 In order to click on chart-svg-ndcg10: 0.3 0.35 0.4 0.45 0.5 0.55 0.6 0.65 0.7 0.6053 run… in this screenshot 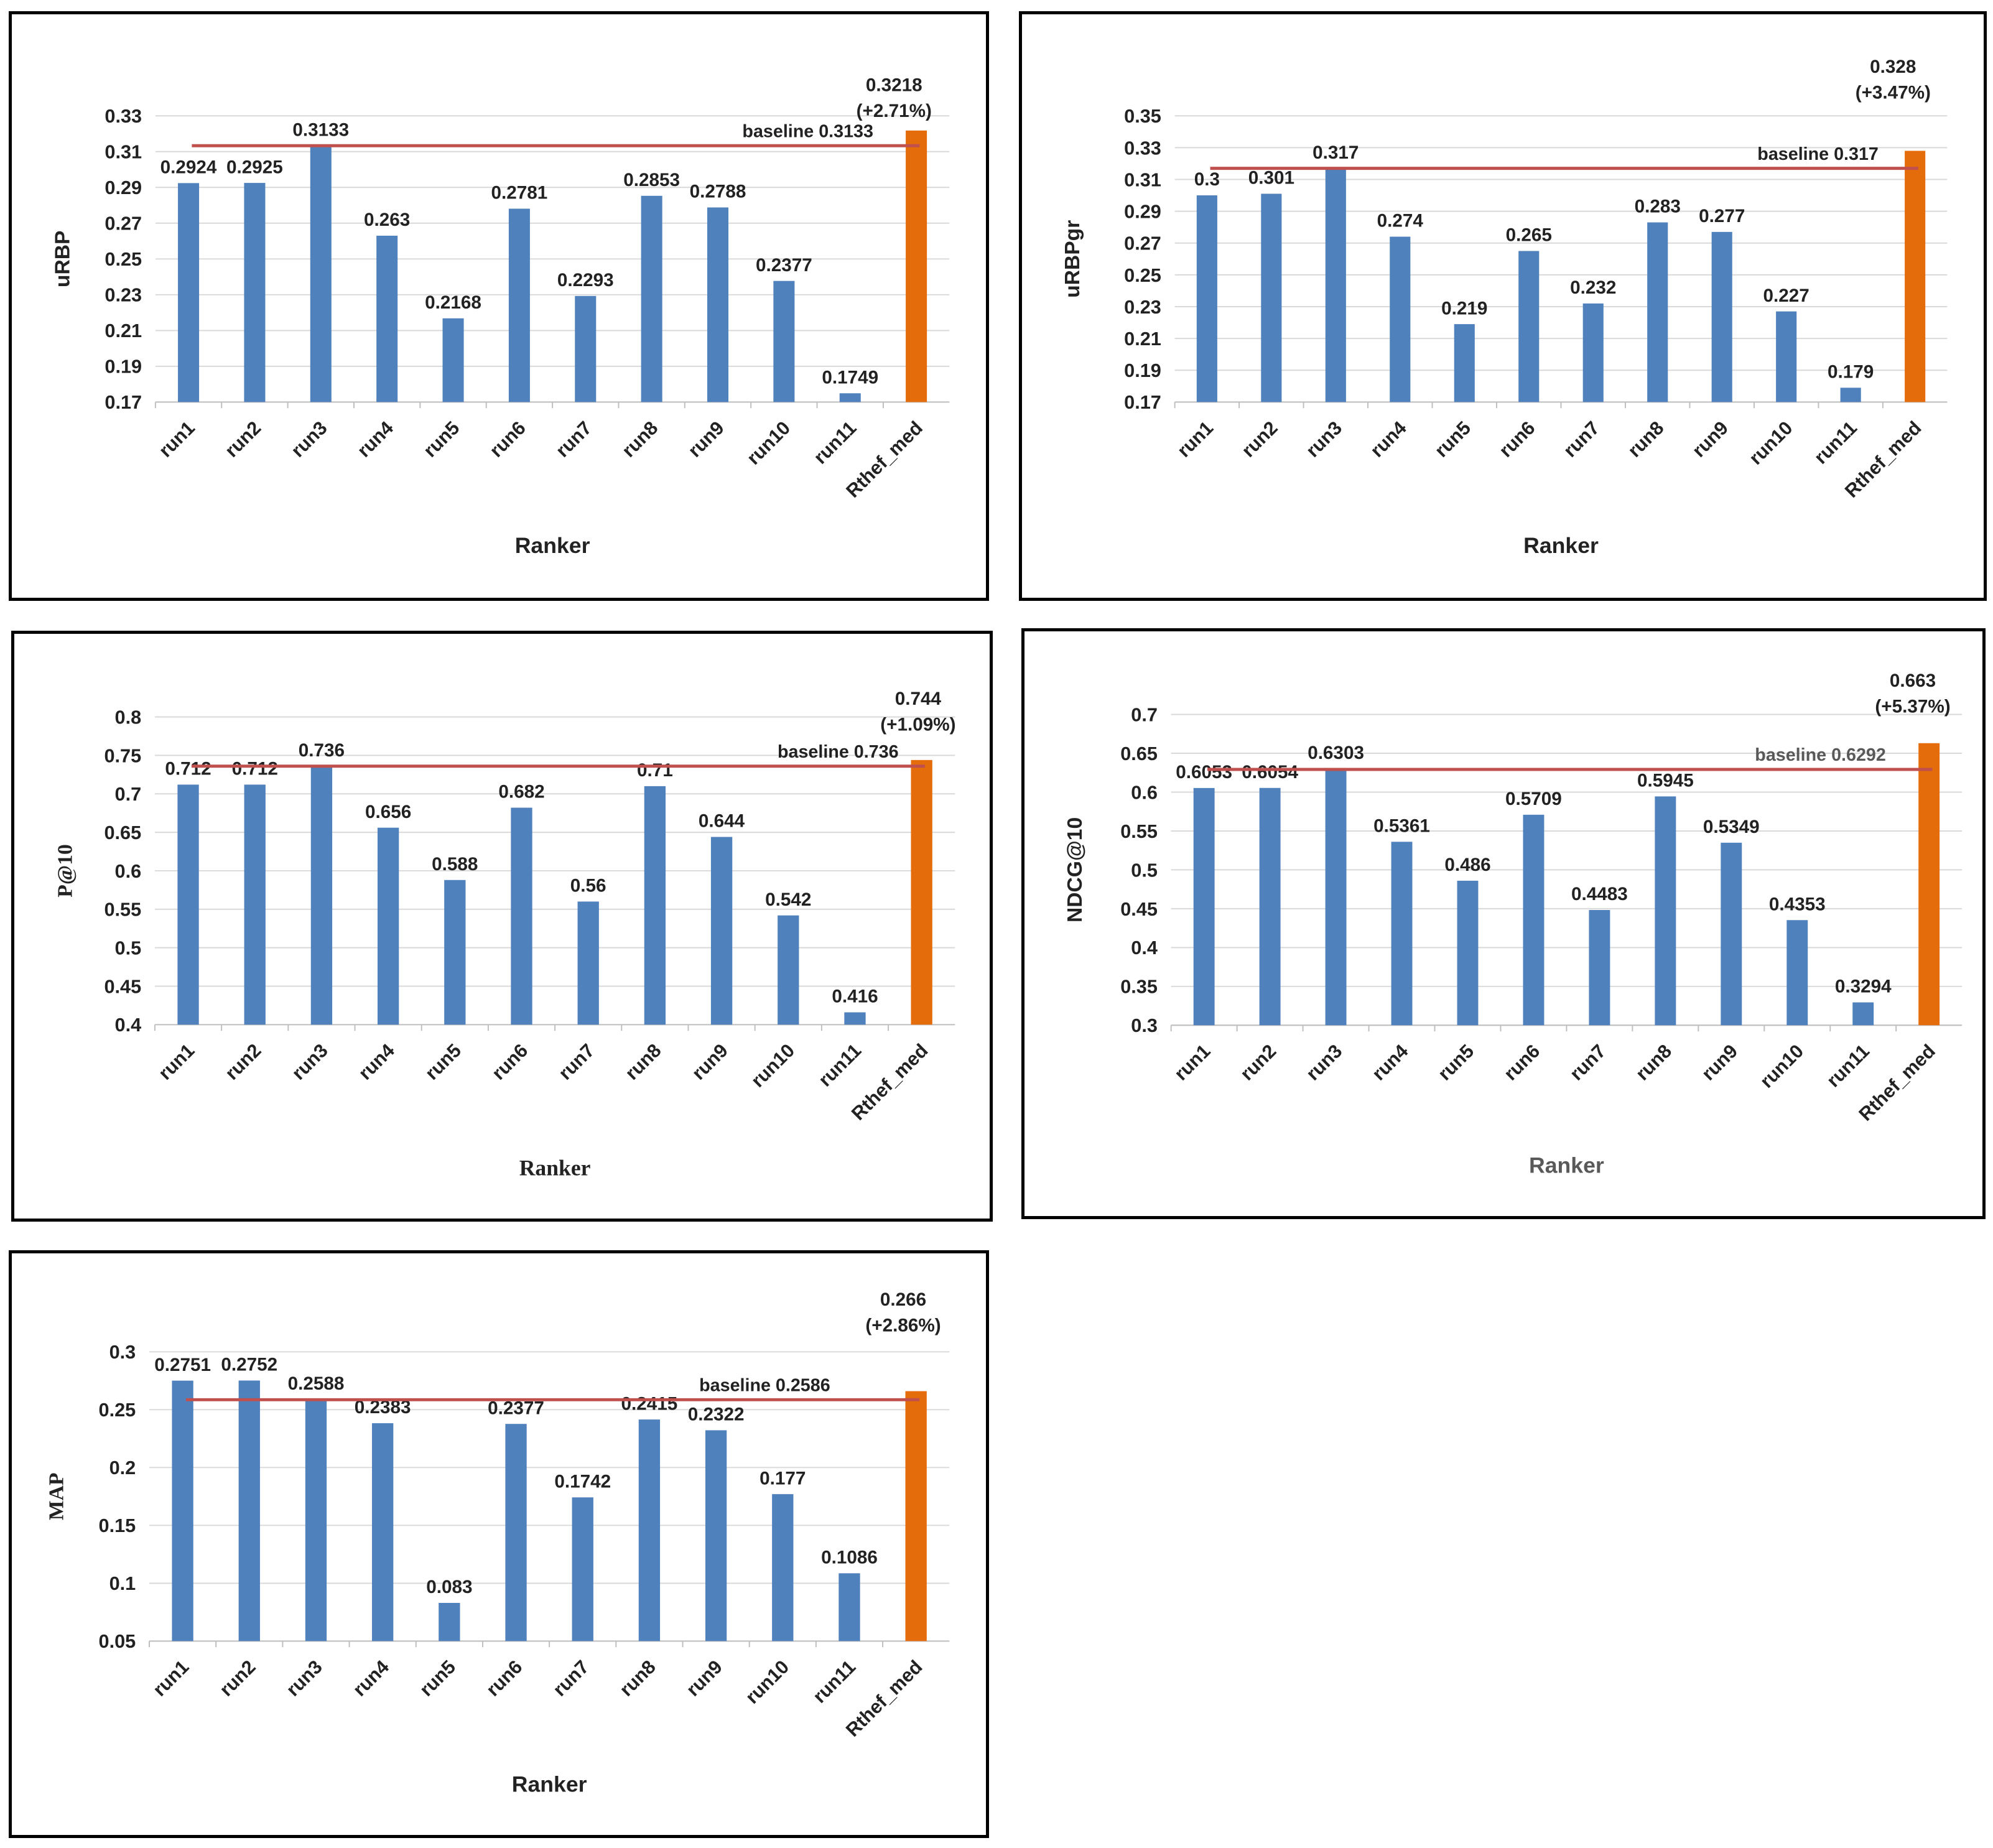, I will do `click(1513, 924)`.